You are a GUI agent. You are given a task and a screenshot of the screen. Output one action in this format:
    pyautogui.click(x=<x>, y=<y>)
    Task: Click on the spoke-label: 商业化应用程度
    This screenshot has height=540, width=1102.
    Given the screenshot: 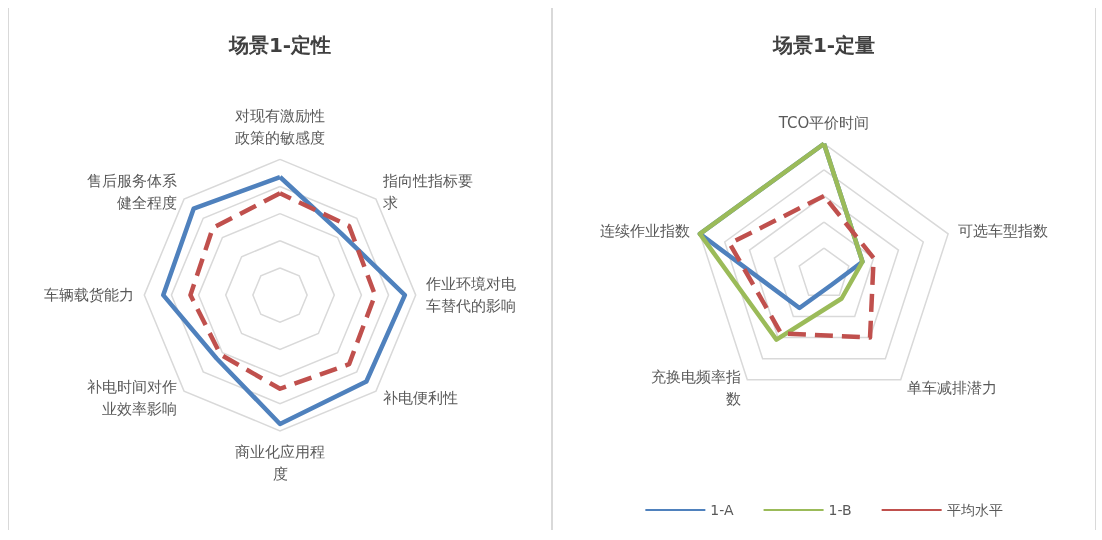 What is the action you would take?
    pyautogui.click(x=280, y=462)
    